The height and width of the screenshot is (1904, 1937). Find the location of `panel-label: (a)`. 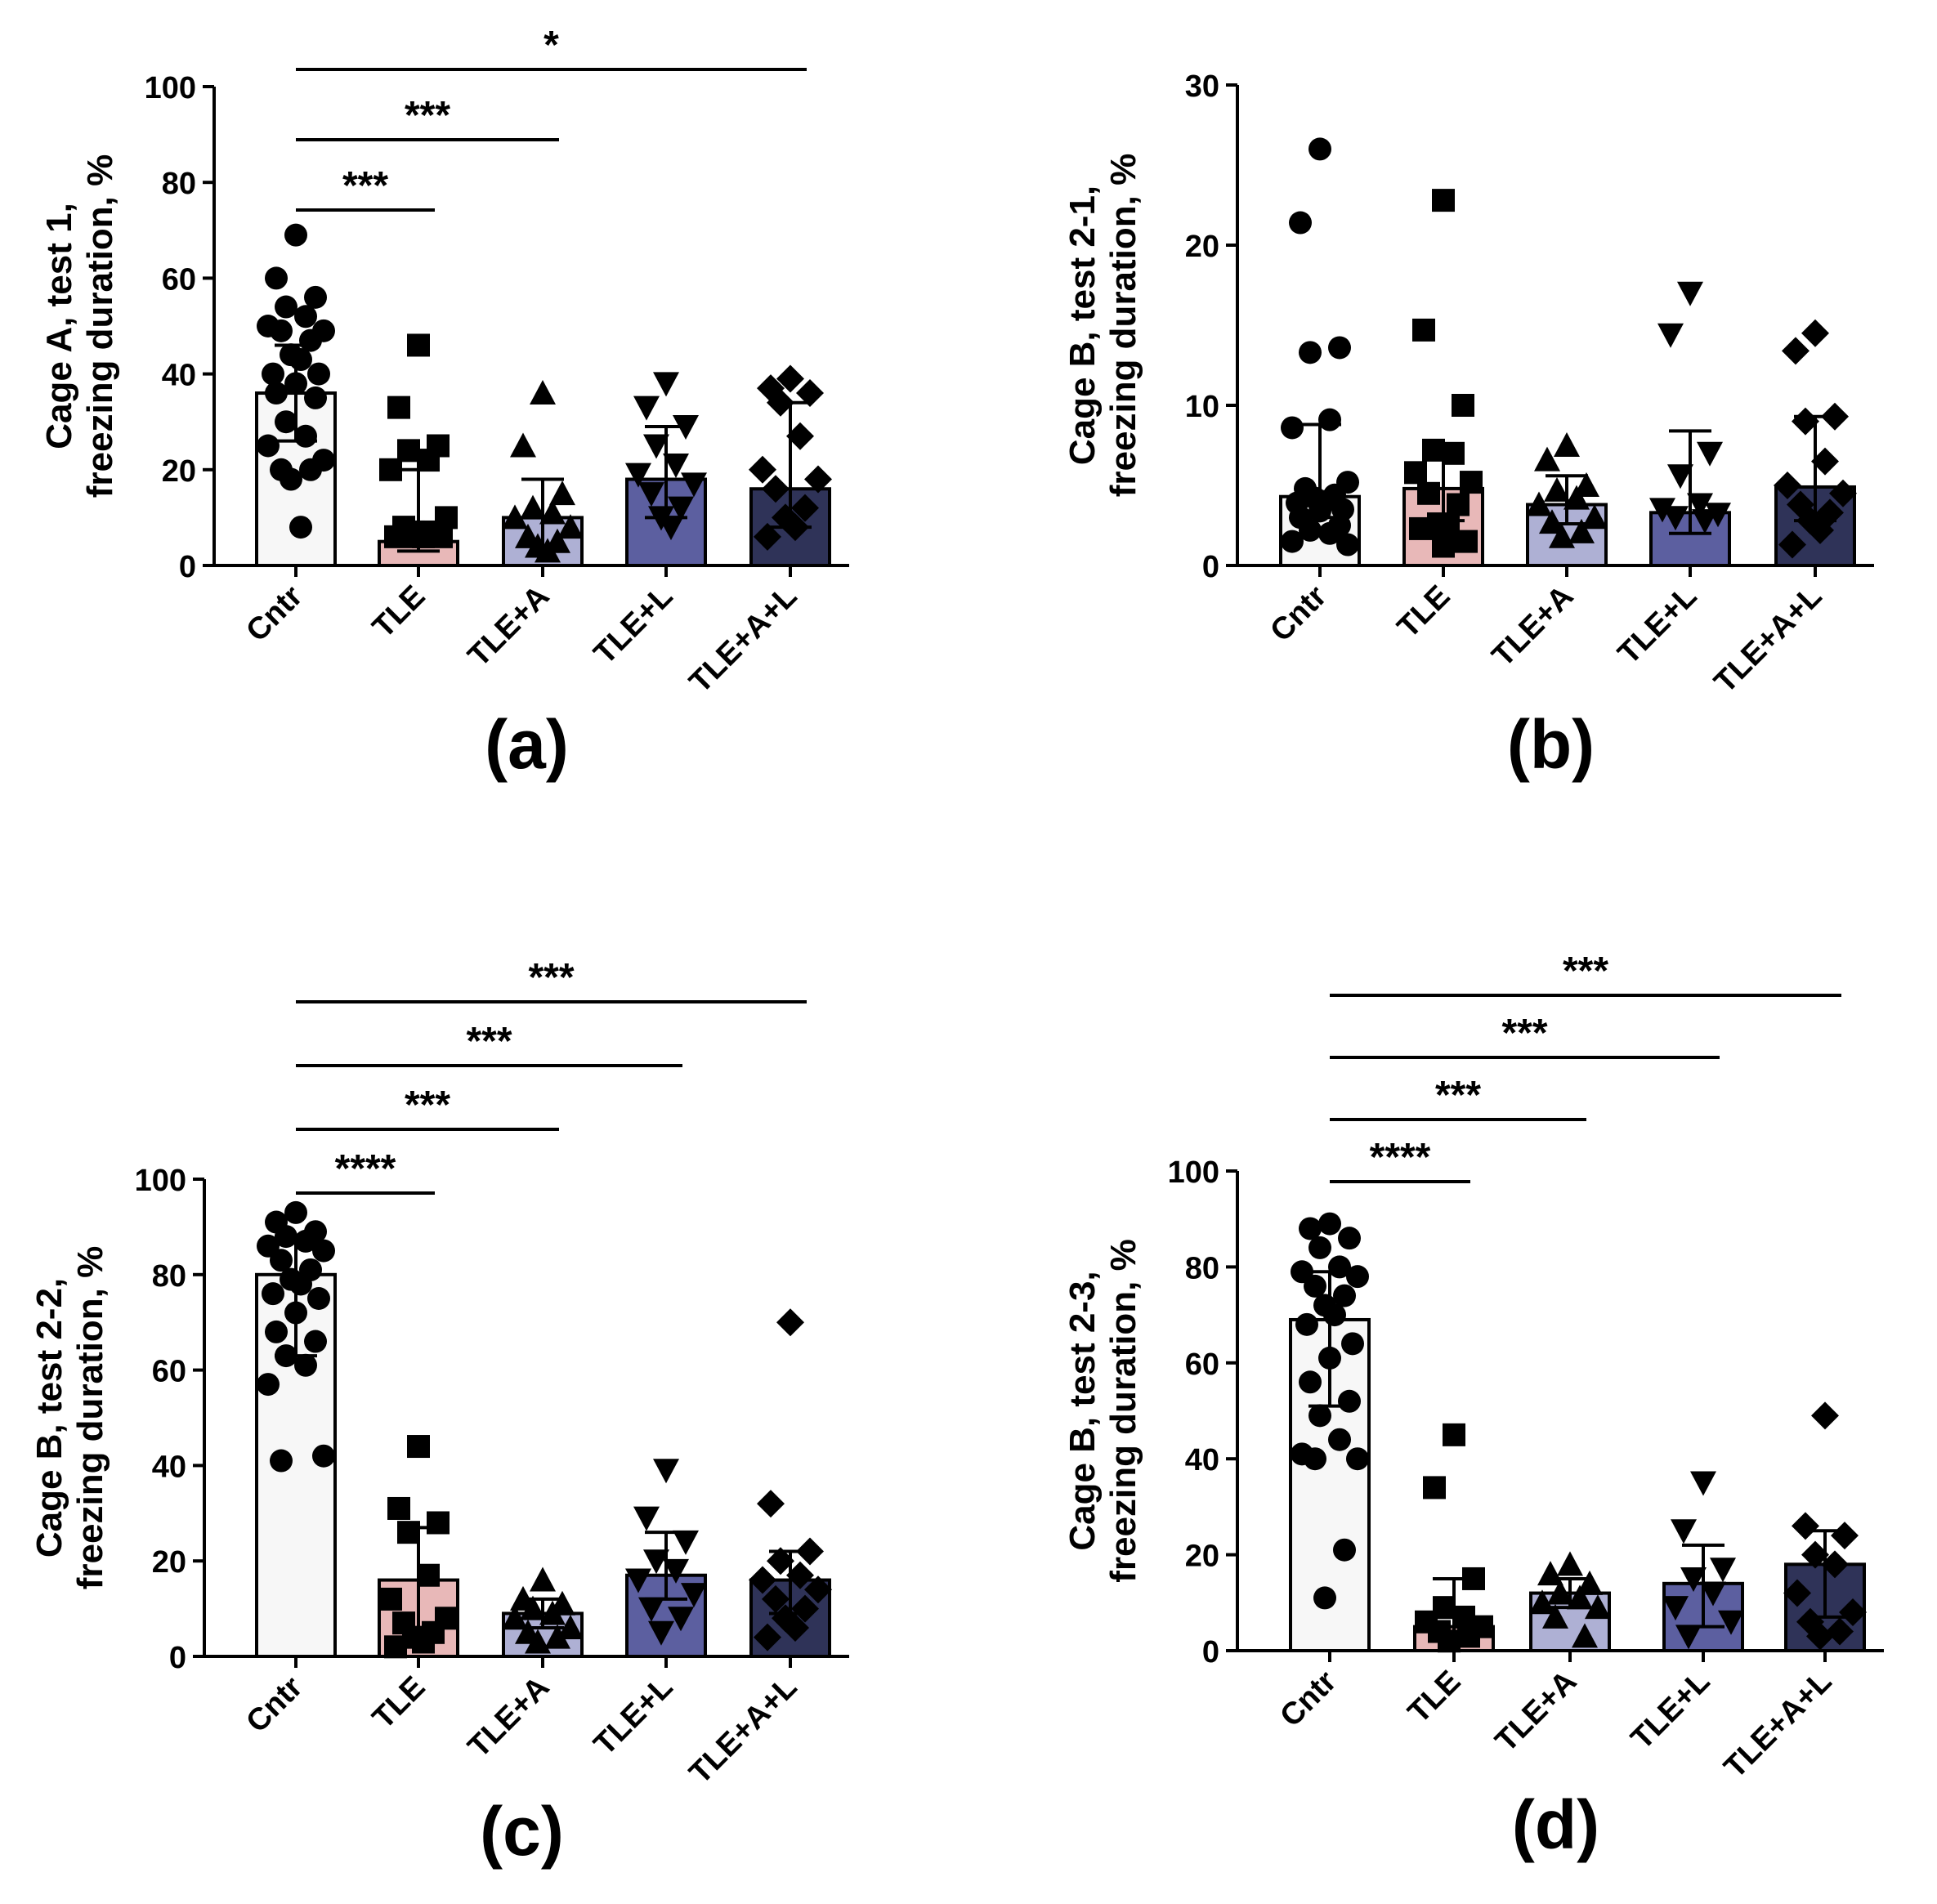

panel-label: (a) is located at coordinates (527, 744).